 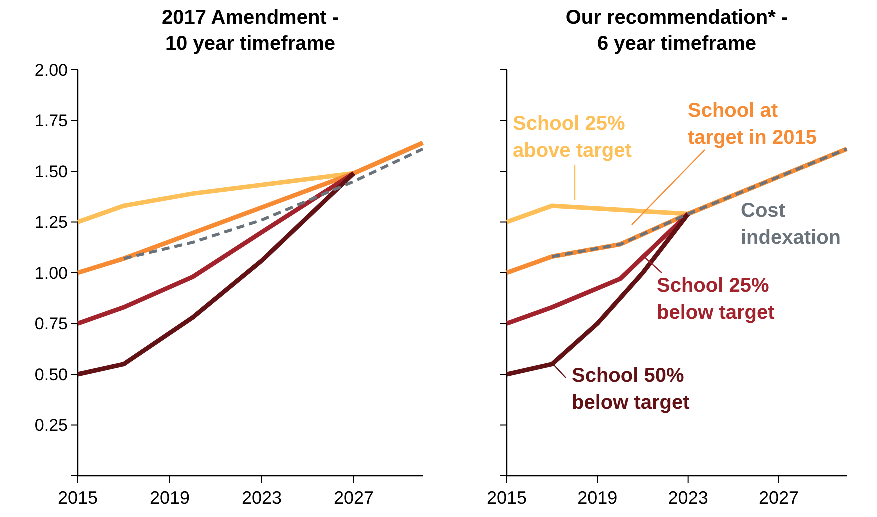 What do you see at coordinates (51, 374) in the screenshot?
I see `y-tick-label: 0.50` at bounding box center [51, 374].